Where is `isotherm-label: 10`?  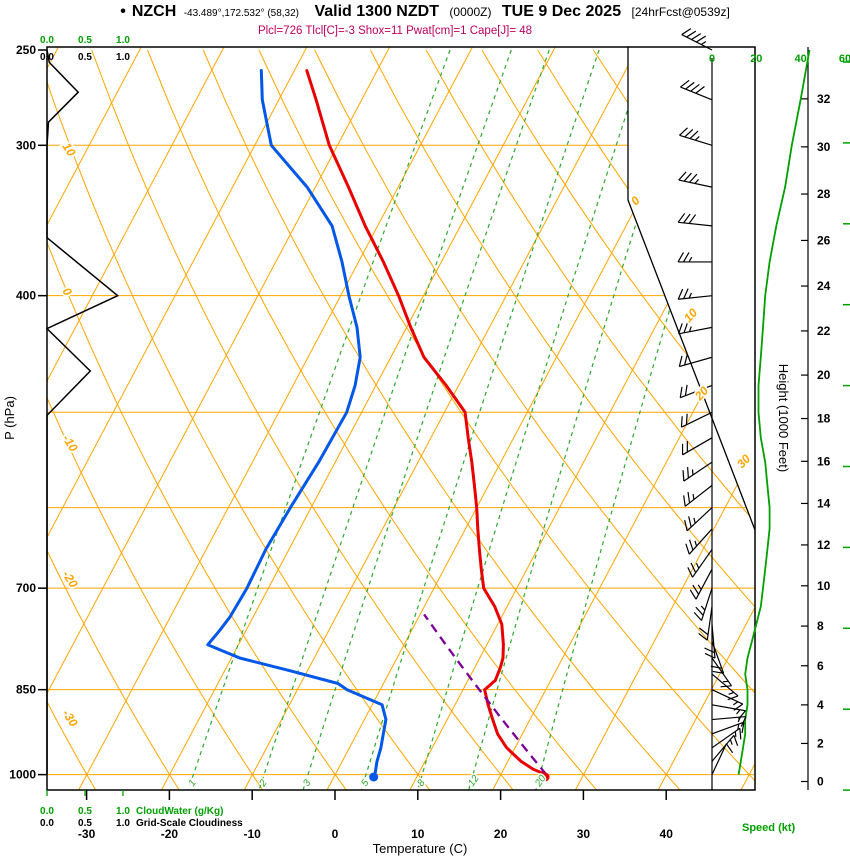
isotherm-label: 10 is located at coordinates (691, 315).